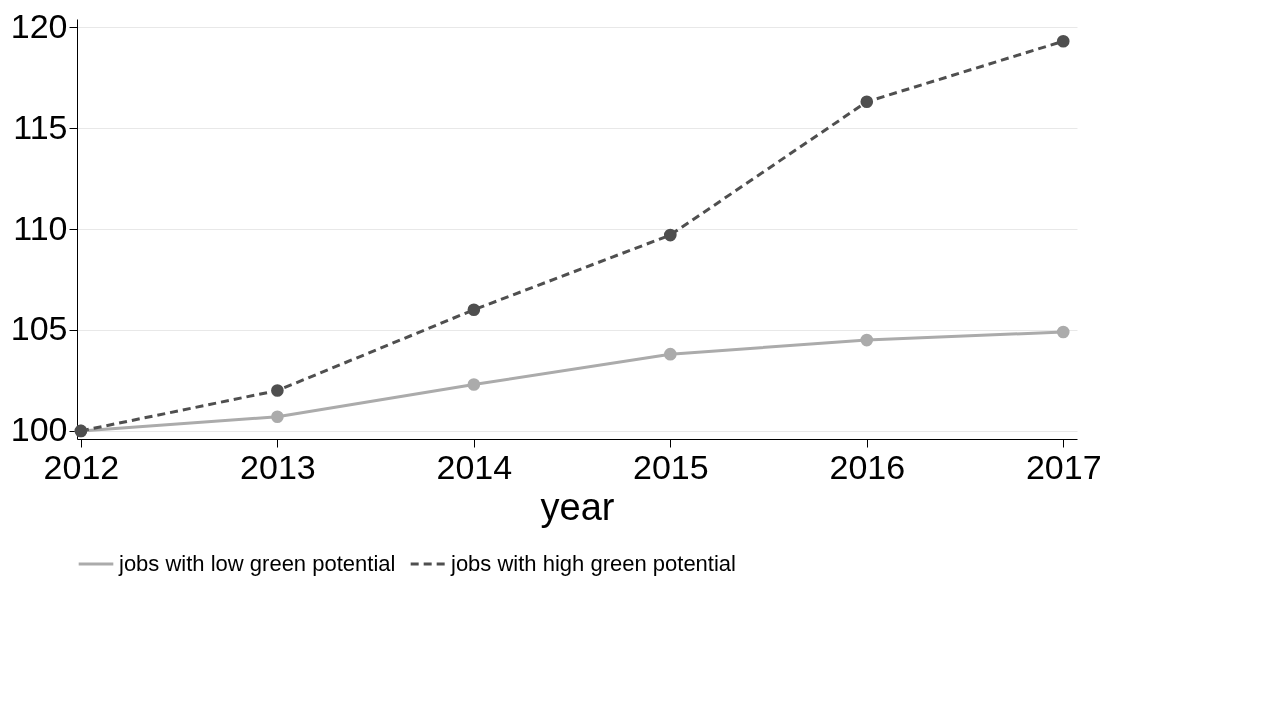  I want to click on x-tick-label: 2016, so click(867, 466).